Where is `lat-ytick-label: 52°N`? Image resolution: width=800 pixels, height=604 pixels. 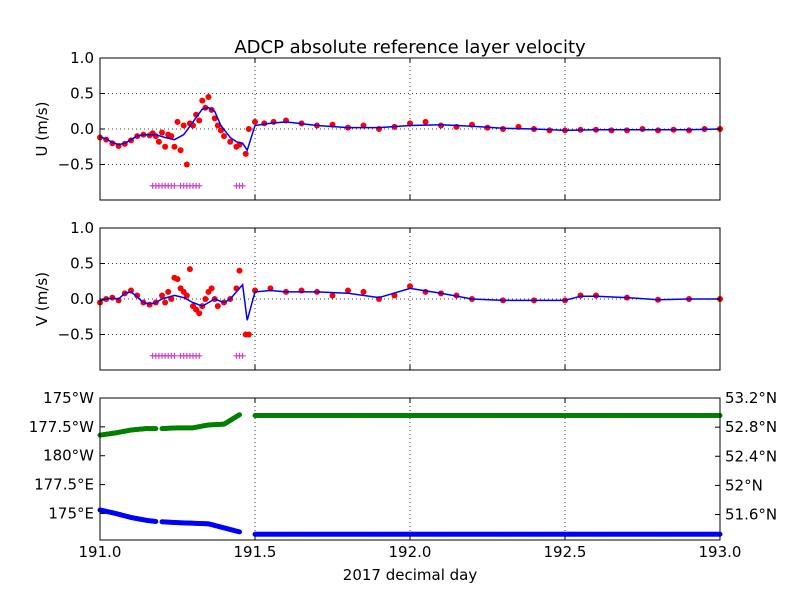 lat-ytick-label: 52°N is located at coordinates (744, 485).